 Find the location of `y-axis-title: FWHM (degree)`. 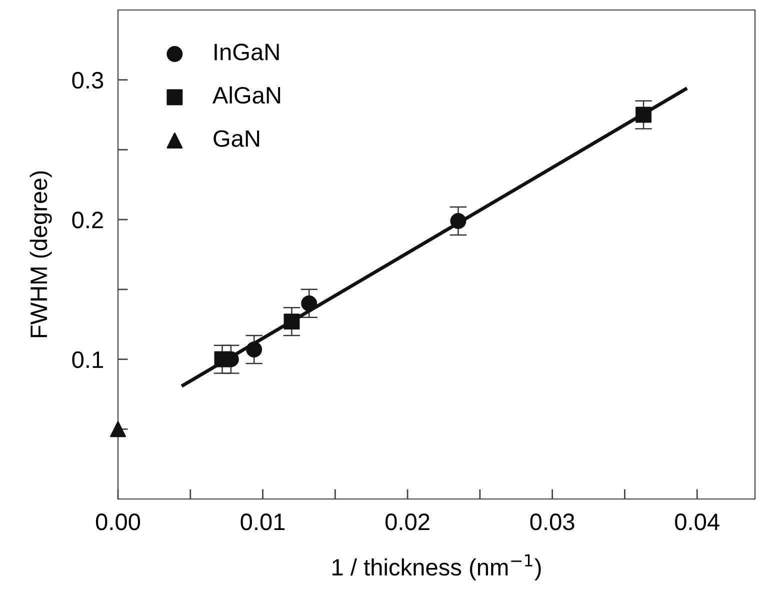

y-axis-title: FWHM (degree) is located at coordinates (41, 254).